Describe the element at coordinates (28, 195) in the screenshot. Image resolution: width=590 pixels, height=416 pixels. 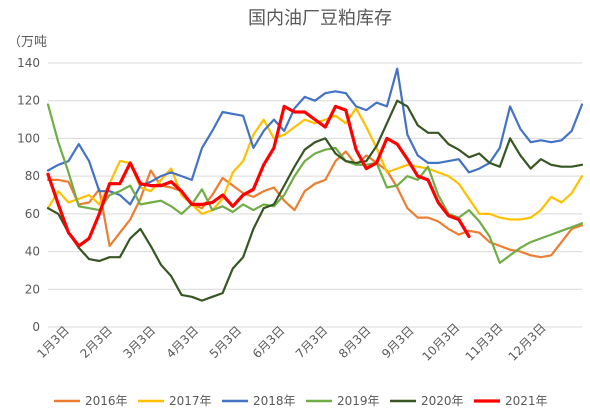
I see `y-axis-ticks: 0 20 40 60 80 100 120 140` at that location.